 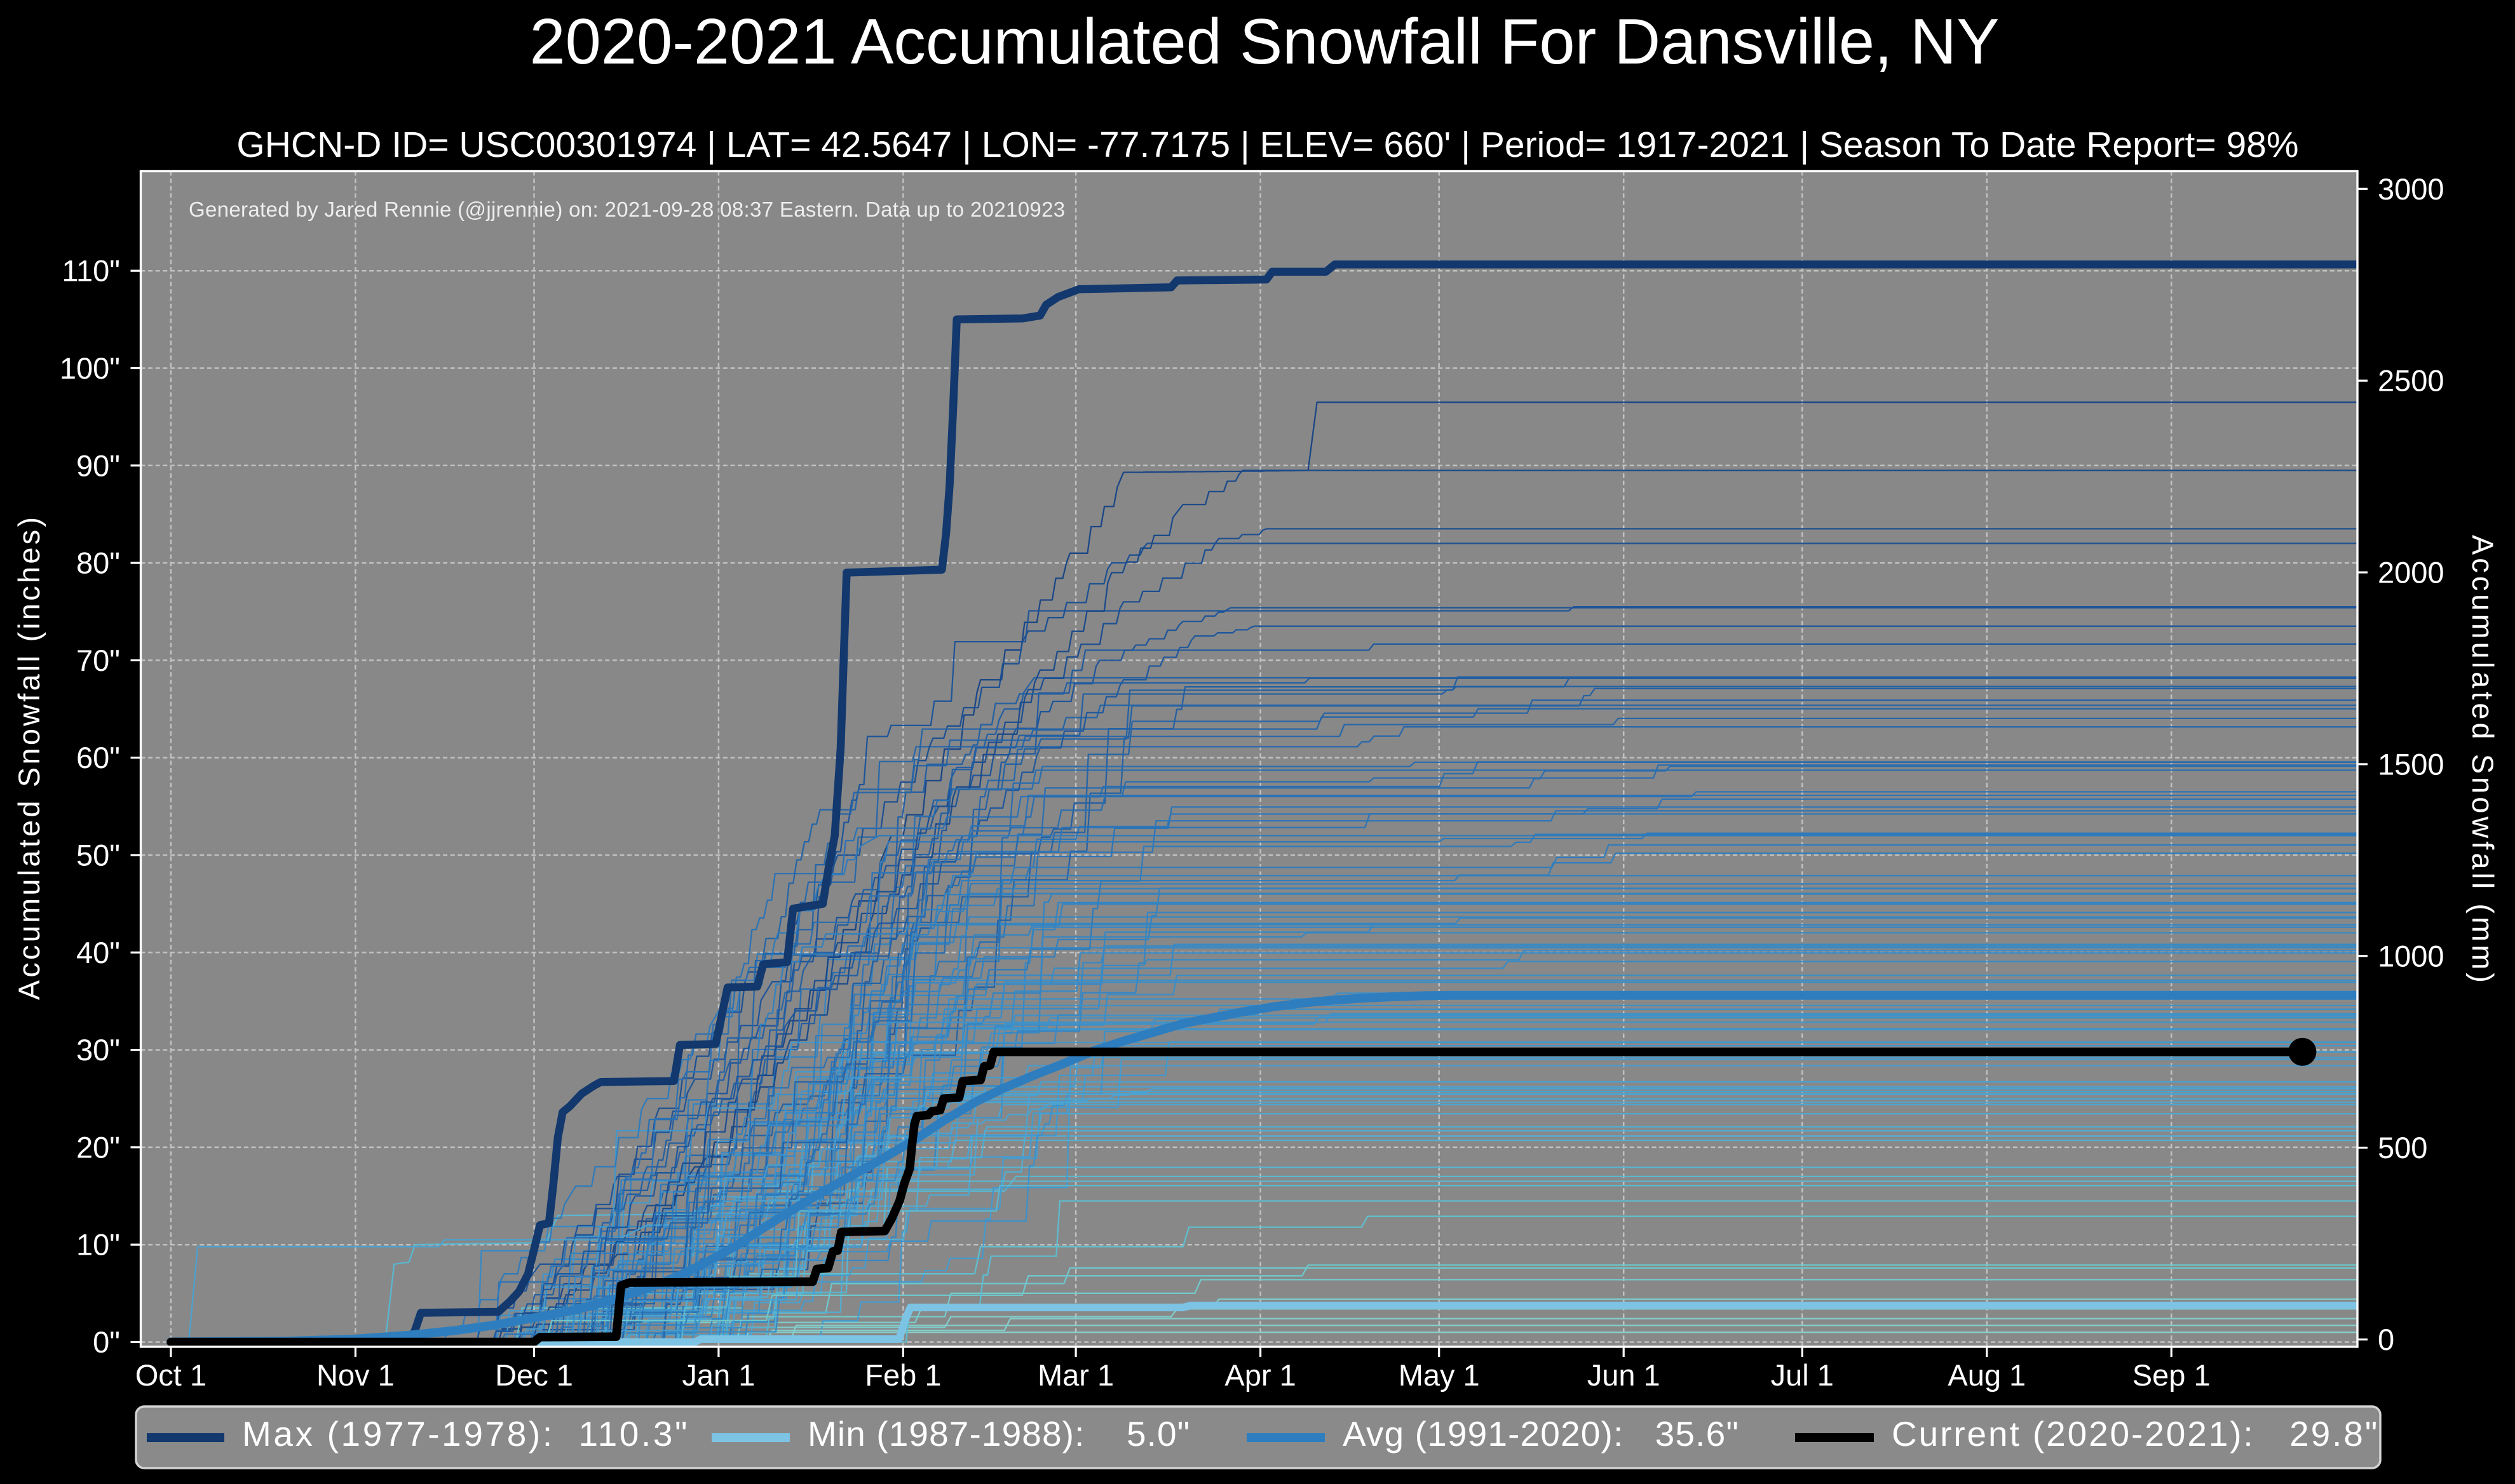 What do you see at coordinates (999, 1434) in the screenshot?
I see `svg-text: Min (1987-1988): 5.0"` at bounding box center [999, 1434].